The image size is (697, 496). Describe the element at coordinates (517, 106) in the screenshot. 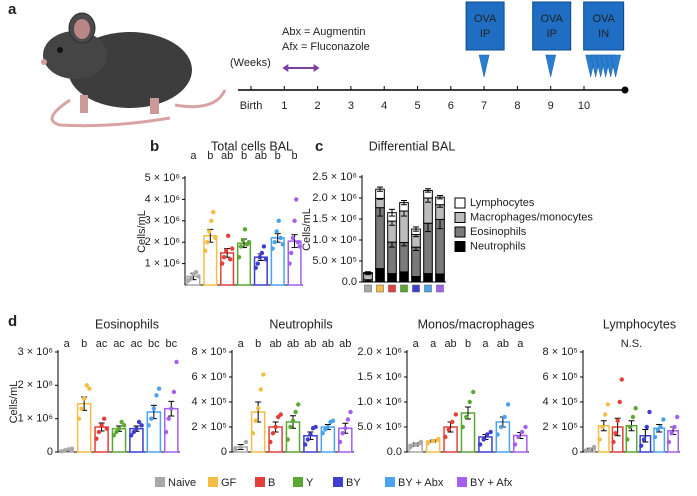

I see `week-label: 8` at that location.